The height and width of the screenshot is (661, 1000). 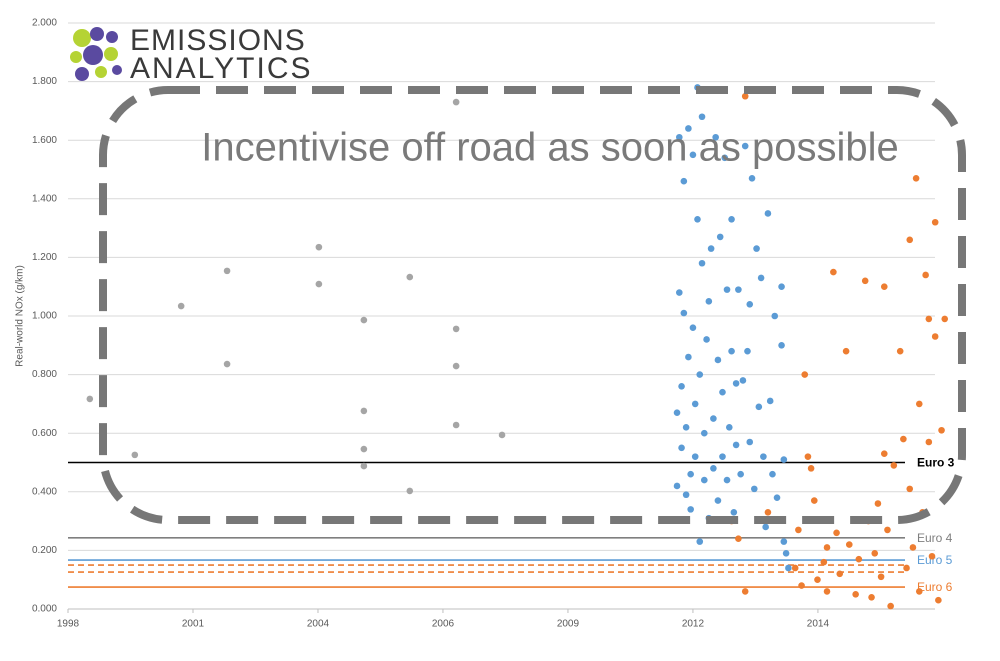 I want to click on y-tick-label: 0.000, so click(x=44, y=609).